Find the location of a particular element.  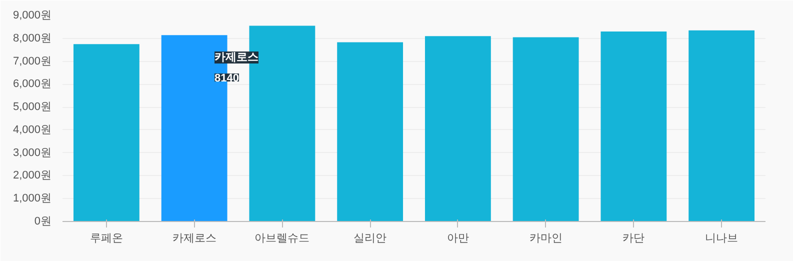

y-tick-label: 4,000원 is located at coordinates (32, 130).